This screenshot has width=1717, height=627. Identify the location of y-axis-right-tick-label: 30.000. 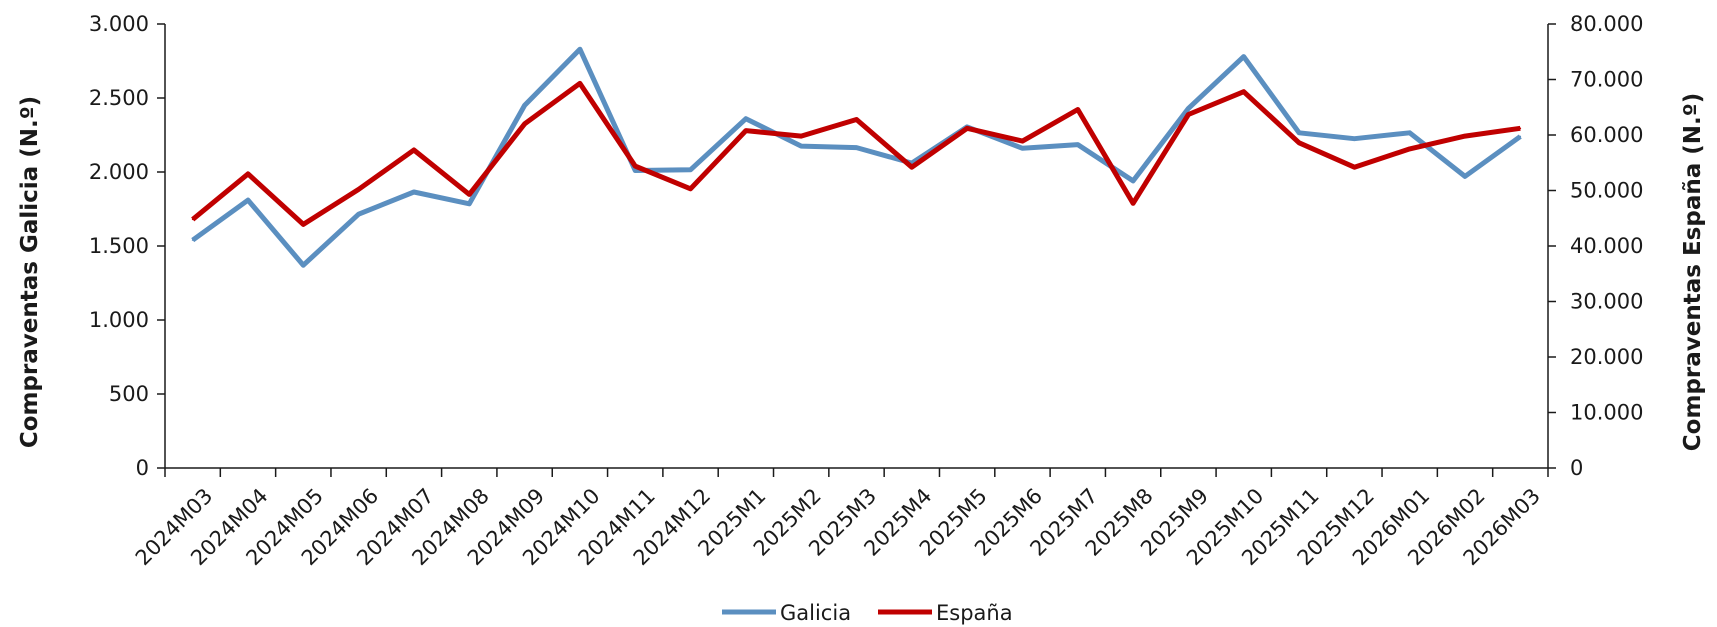
(1606, 302).